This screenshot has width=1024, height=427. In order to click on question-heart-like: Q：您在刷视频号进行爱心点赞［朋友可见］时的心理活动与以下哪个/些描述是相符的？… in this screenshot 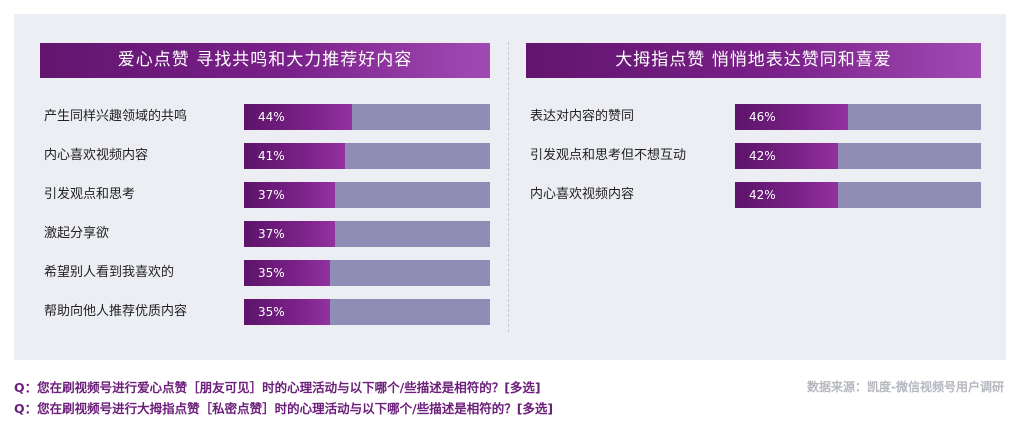, I will do `click(277, 387)`.